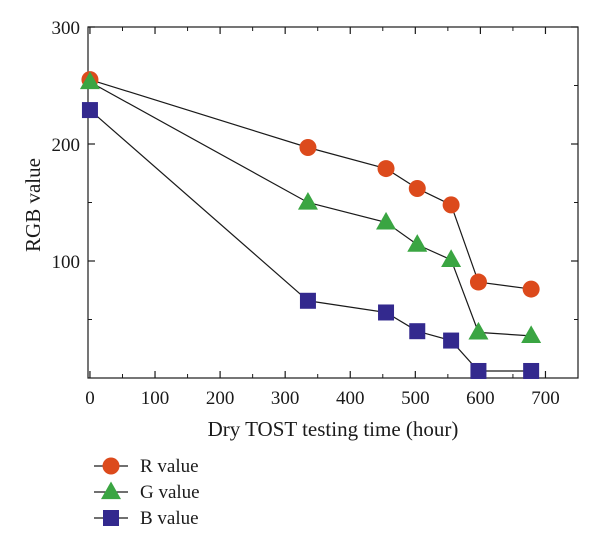 Image resolution: width=600 pixels, height=548 pixels. What do you see at coordinates (33, 205) in the screenshot?
I see `y-axis-title: RGB value` at bounding box center [33, 205].